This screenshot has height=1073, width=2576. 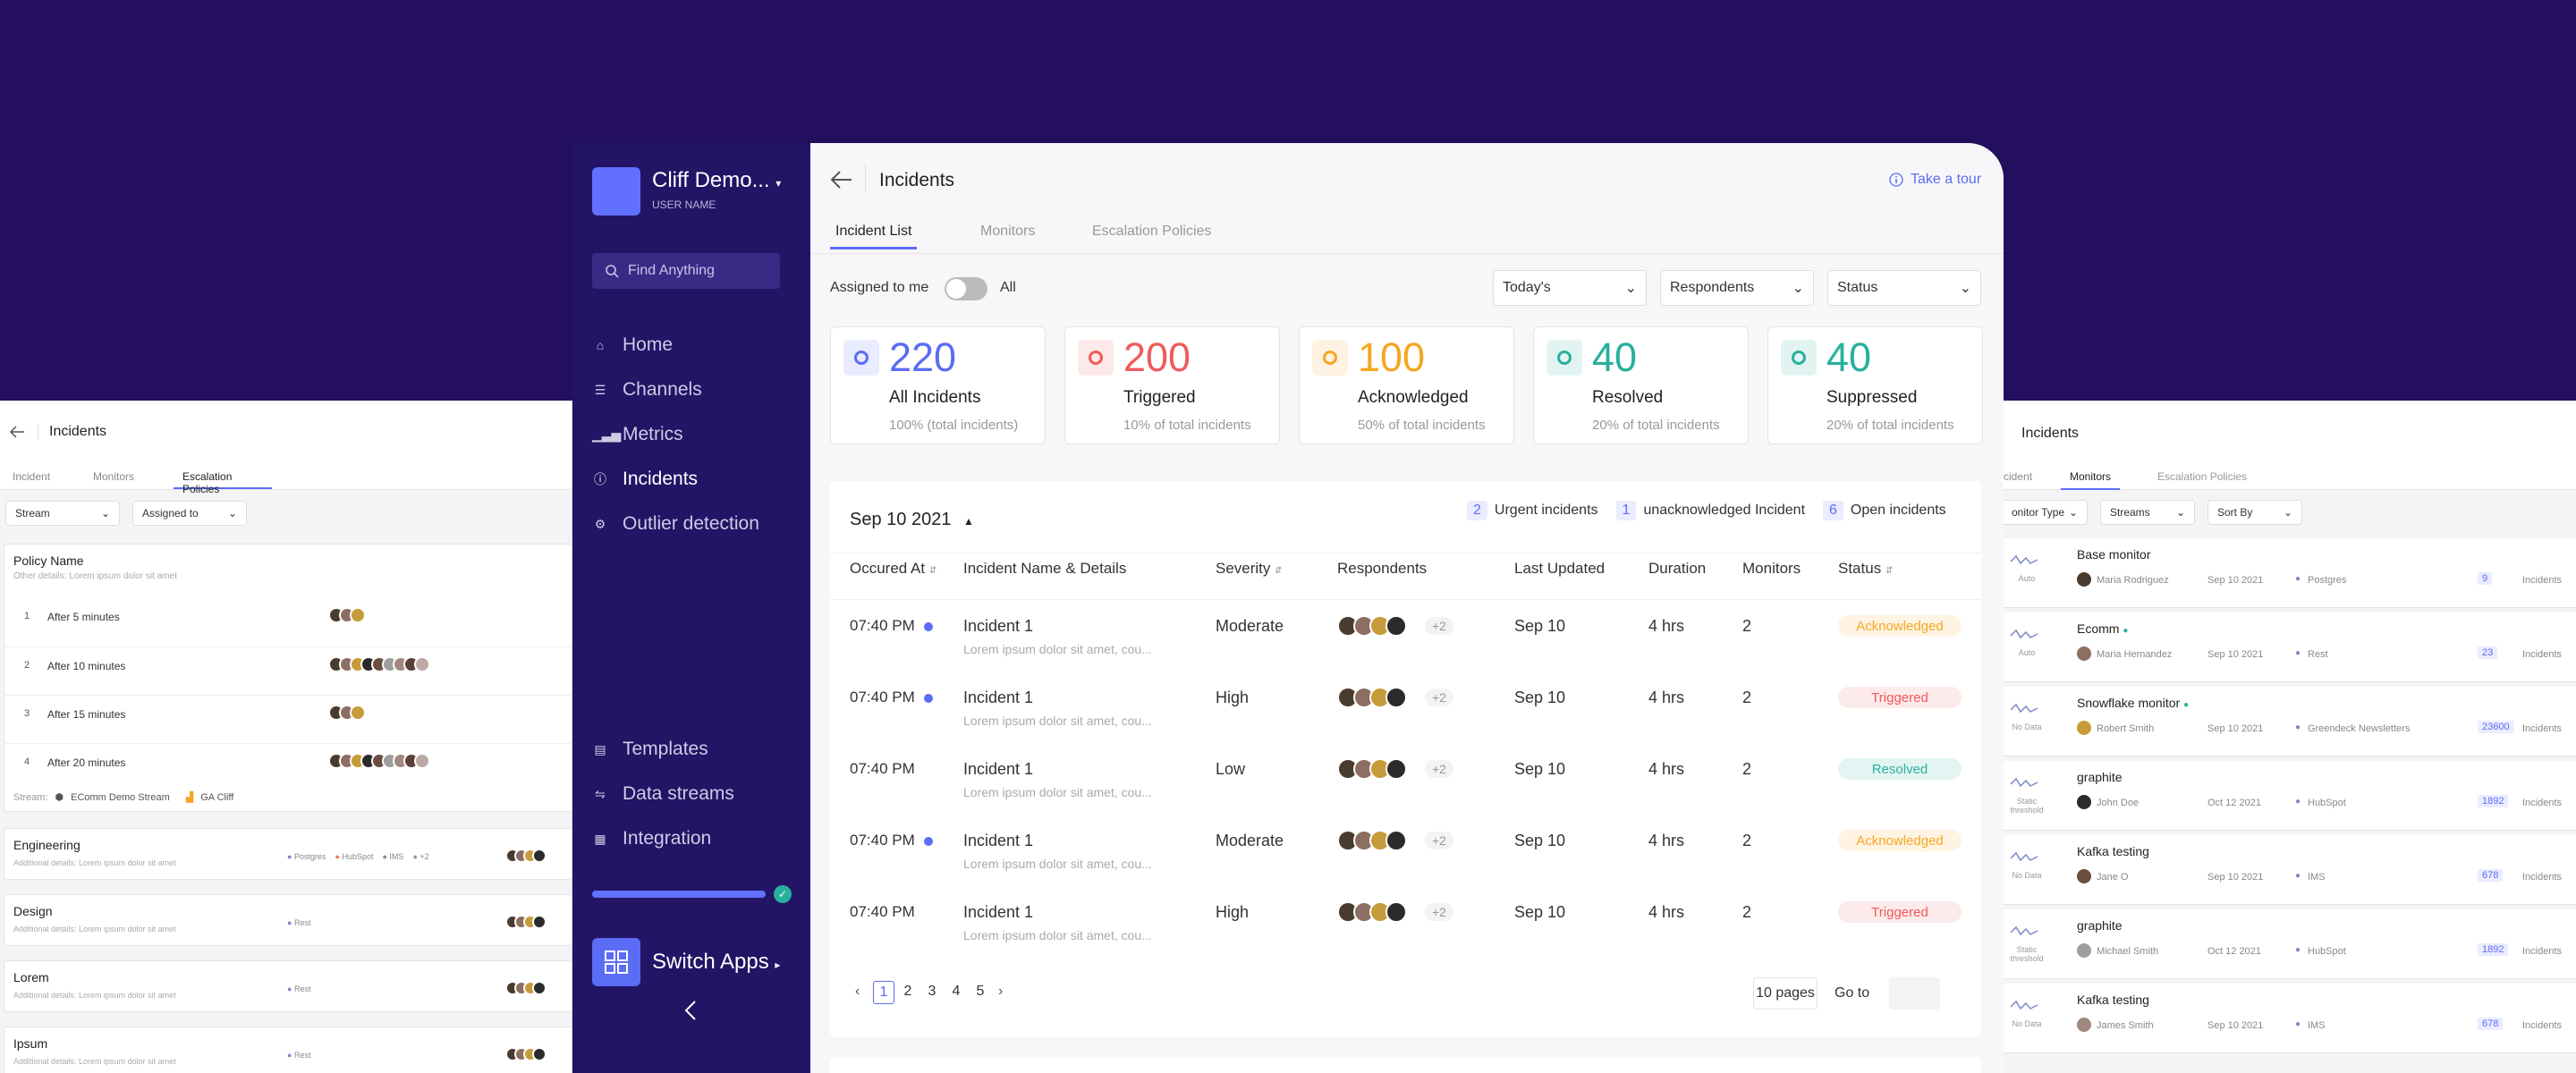 What do you see at coordinates (2254, 512) in the screenshot?
I see `sort-by-filter: Sort By ⌄` at bounding box center [2254, 512].